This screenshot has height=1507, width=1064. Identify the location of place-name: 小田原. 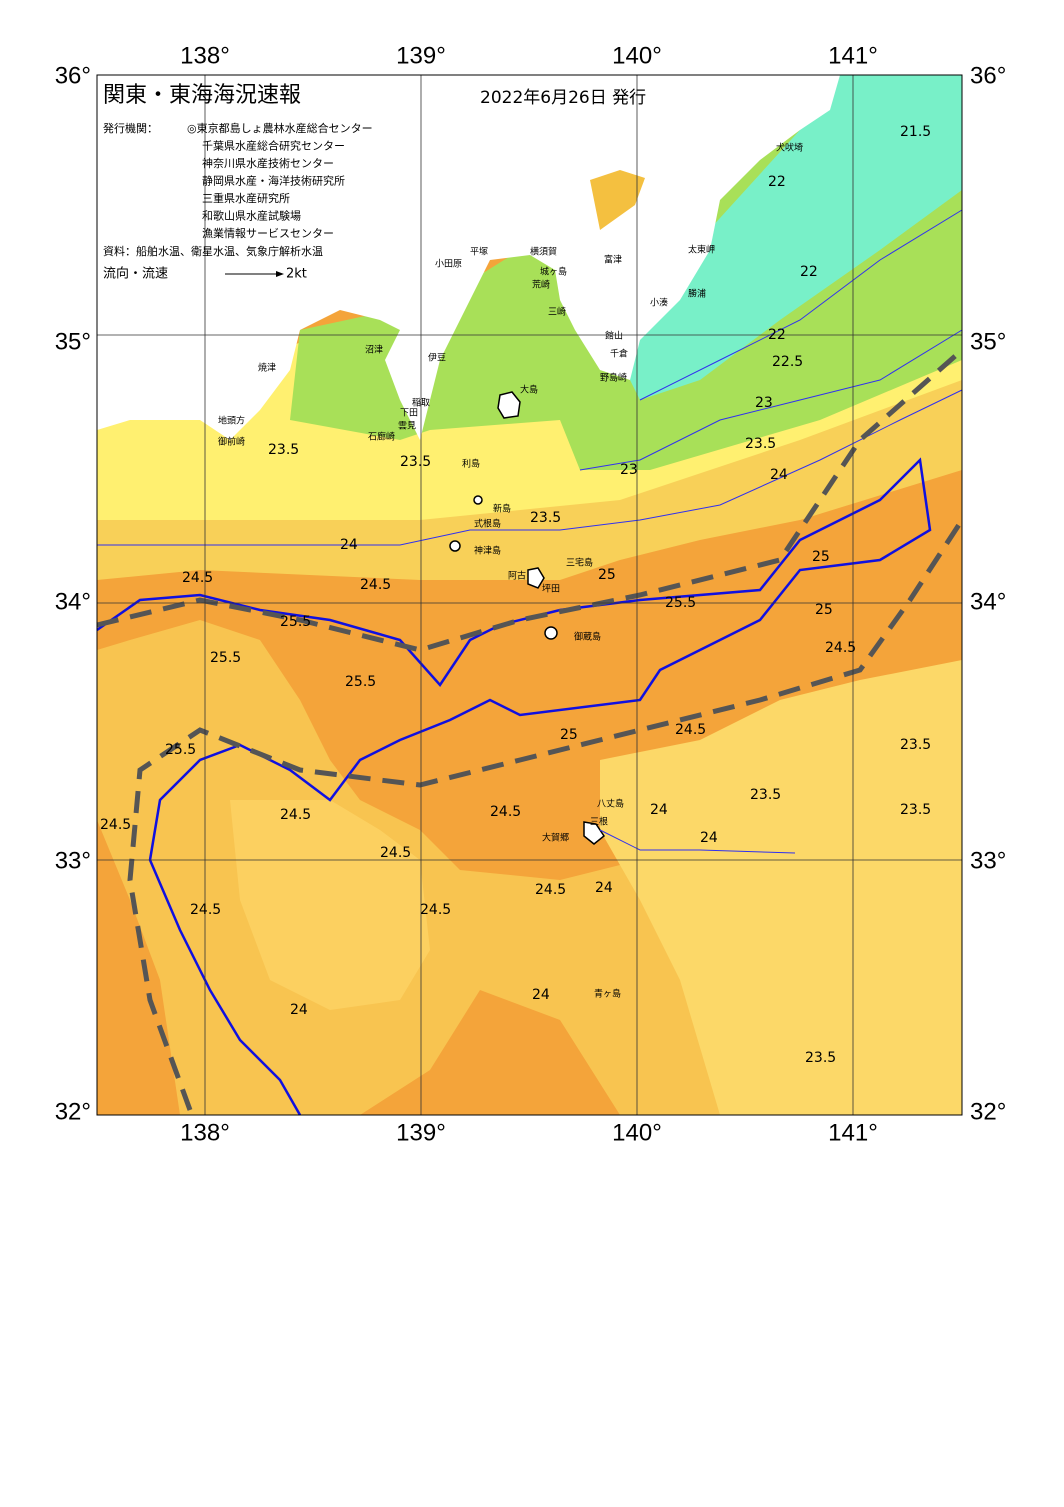
(448, 264).